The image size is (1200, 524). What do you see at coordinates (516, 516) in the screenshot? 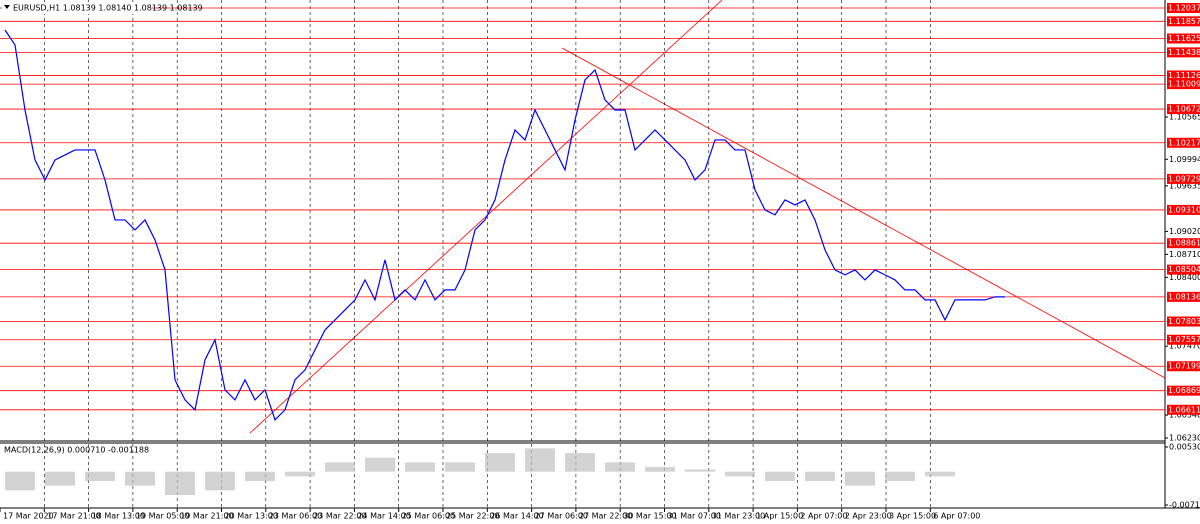
I see `time-label: 26 Mar 14:00` at bounding box center [516, 516].